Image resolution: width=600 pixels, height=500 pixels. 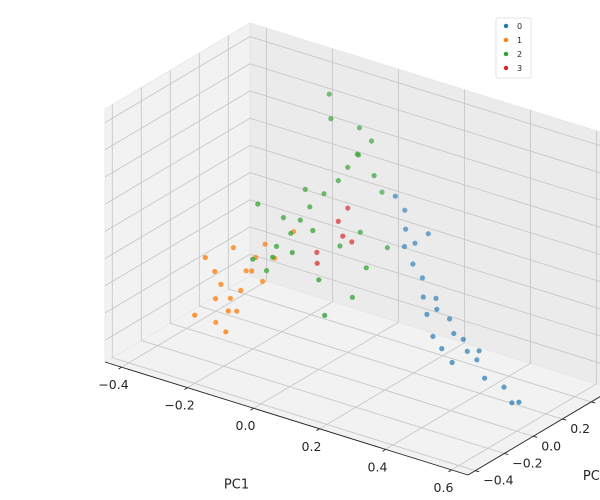 I want to click on x-tick-label: 0.2, so click(x=312, y=446).